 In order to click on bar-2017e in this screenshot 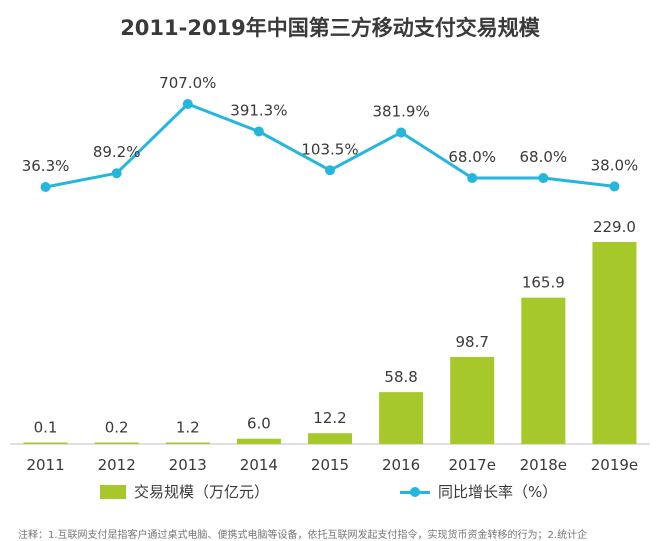, I will do `click(472, 400)`.